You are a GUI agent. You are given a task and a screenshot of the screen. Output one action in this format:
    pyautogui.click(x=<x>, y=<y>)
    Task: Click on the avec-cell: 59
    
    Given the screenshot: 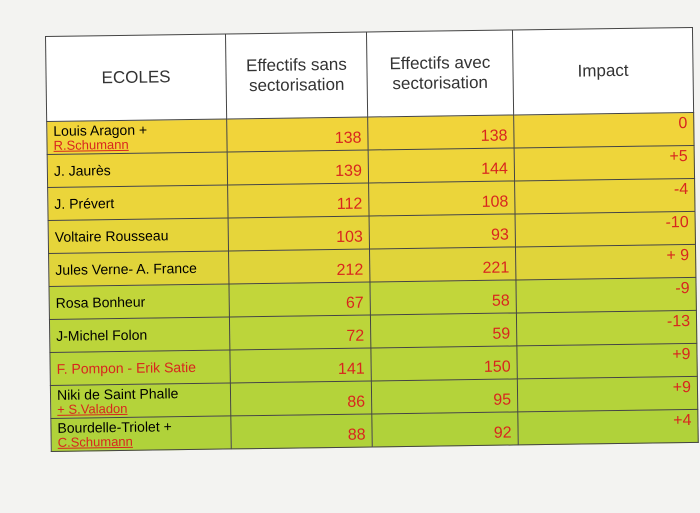 What is the action you would take?
    pyautogui.click(x=443, y=330)
    